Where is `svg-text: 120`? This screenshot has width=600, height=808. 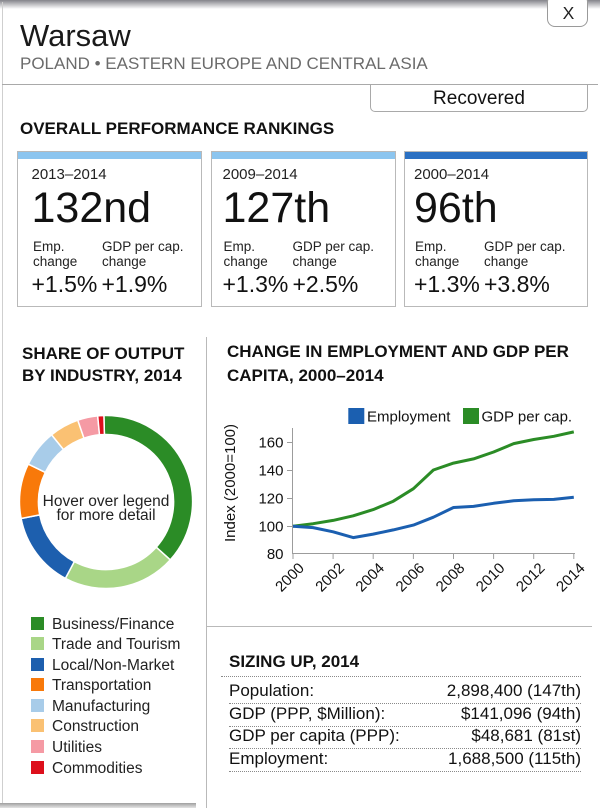
svg-text: 120 is located at coordinates (270, 499).